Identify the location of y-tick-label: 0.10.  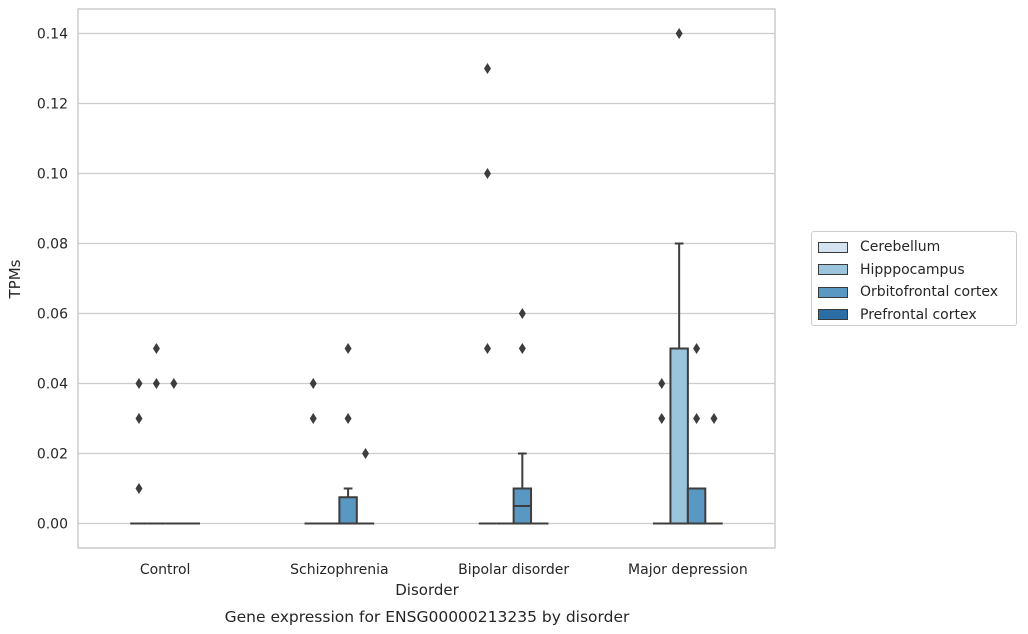
(52, 175).